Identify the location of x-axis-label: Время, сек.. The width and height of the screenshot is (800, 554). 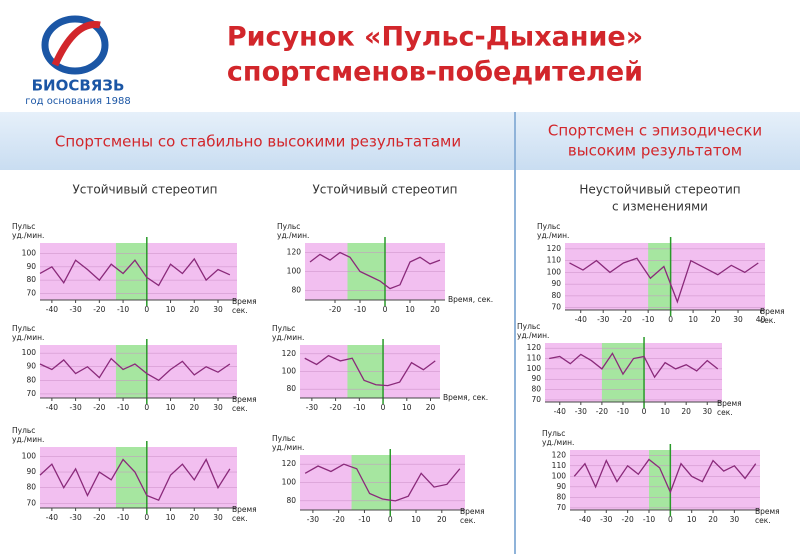
(470, 299).